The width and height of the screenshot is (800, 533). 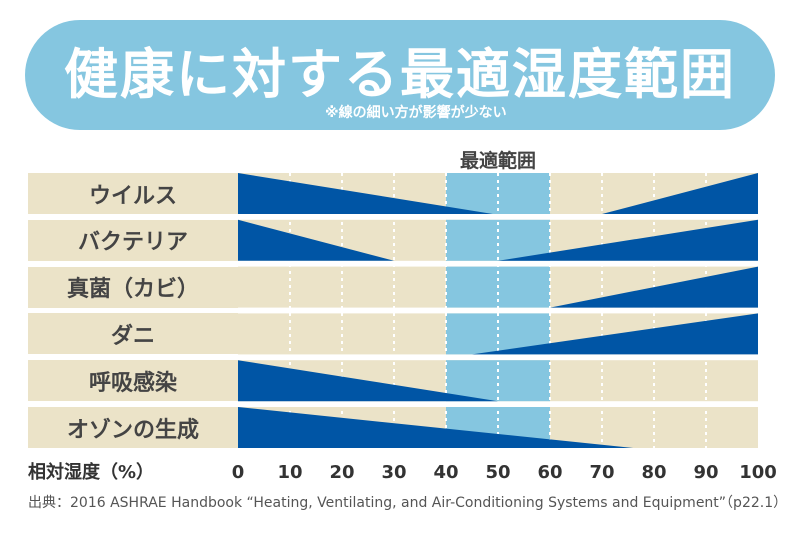 I want to click on x-tick-label: 80, so click(x=653, y=472).